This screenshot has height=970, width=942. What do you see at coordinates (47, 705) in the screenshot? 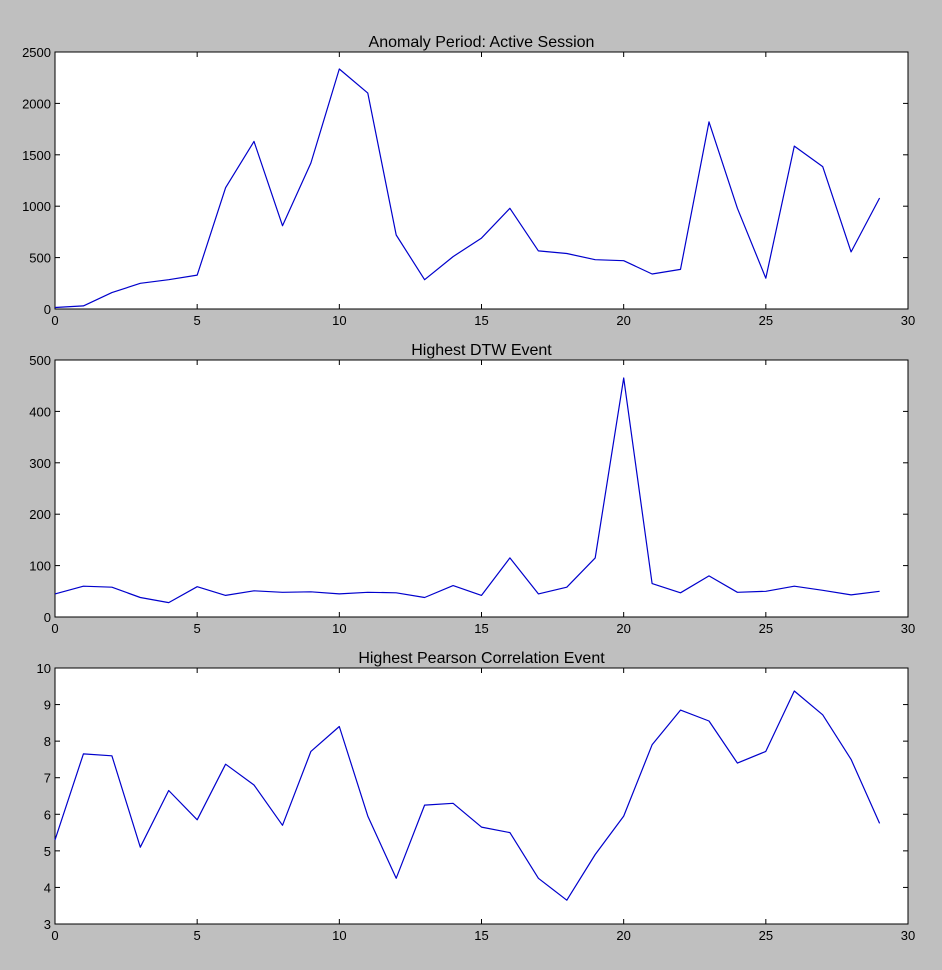
I see `y-tick-label: 9` at bounding box center [47, 705].